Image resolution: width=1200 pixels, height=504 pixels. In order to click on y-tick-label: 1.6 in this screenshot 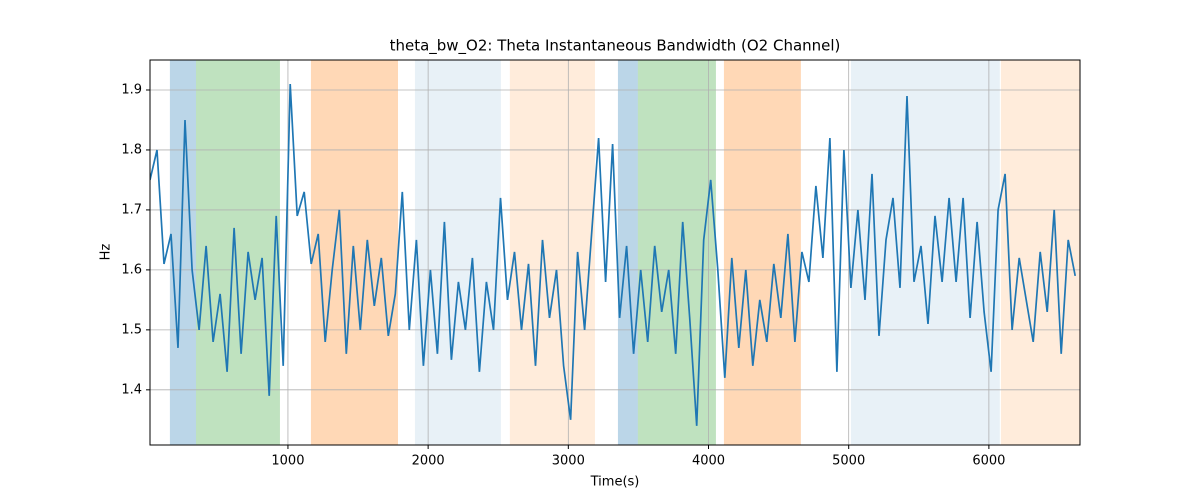, I will do `click(131, 269)`.